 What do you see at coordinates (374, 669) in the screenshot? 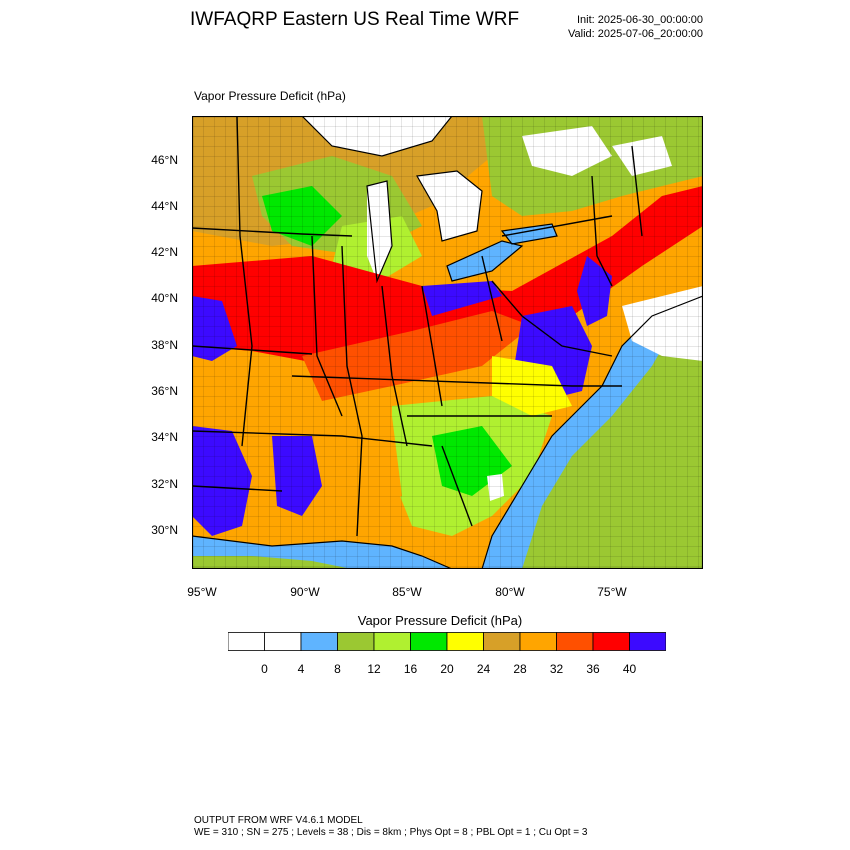
I see `colorbar-label: 12` at bounding box center [374, 669].